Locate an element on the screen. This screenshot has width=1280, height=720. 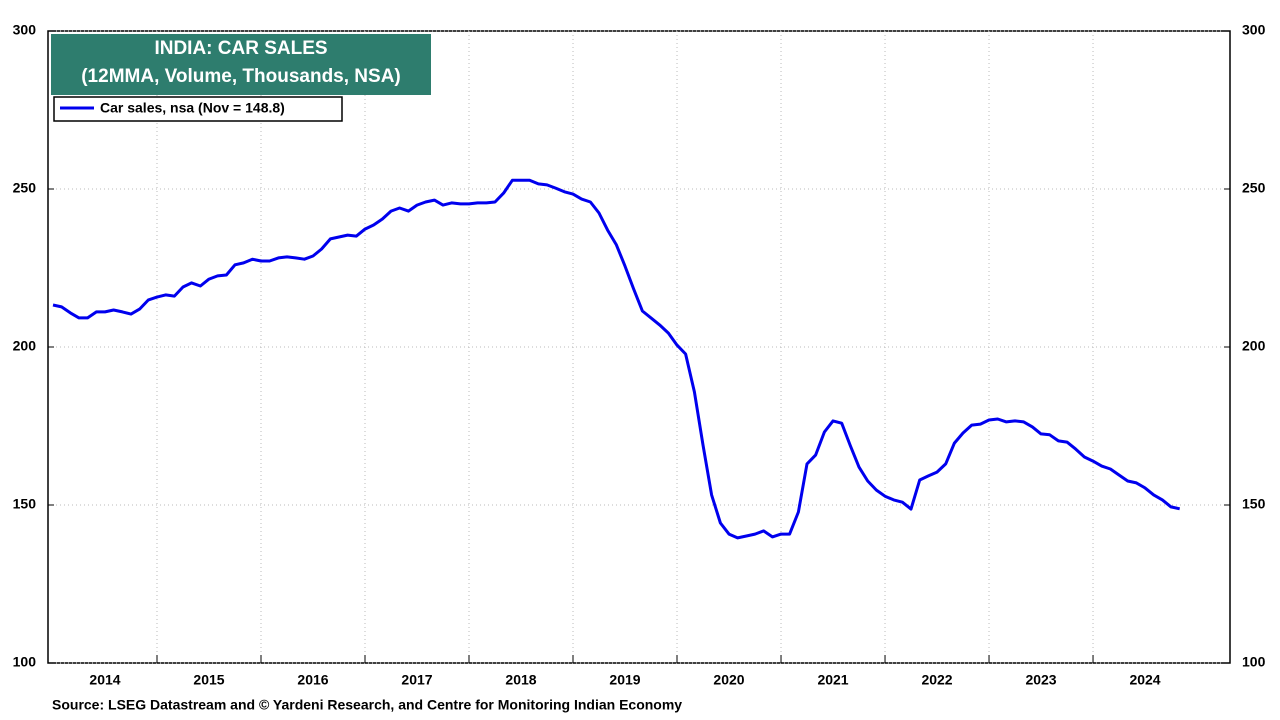
chart-subtitle: (12MMA, Volume, Thousands, NSA) is located at coordinates (241, 76).